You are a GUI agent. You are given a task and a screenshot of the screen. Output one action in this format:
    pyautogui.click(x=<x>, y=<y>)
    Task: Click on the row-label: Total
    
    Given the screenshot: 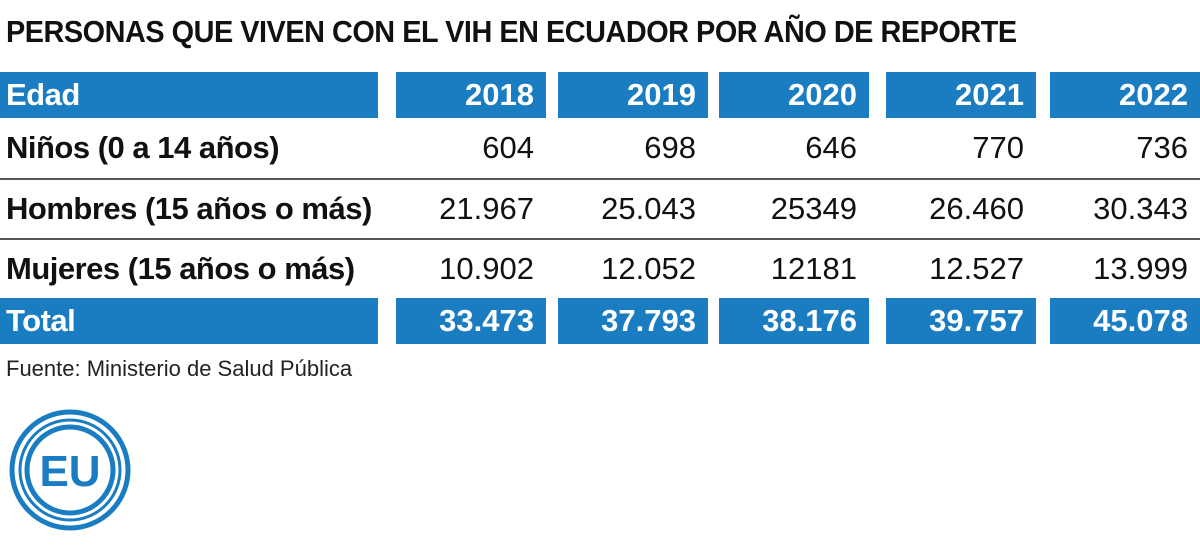 What is the action you would take?
    pyautogui.click(x=189, y=321)
    